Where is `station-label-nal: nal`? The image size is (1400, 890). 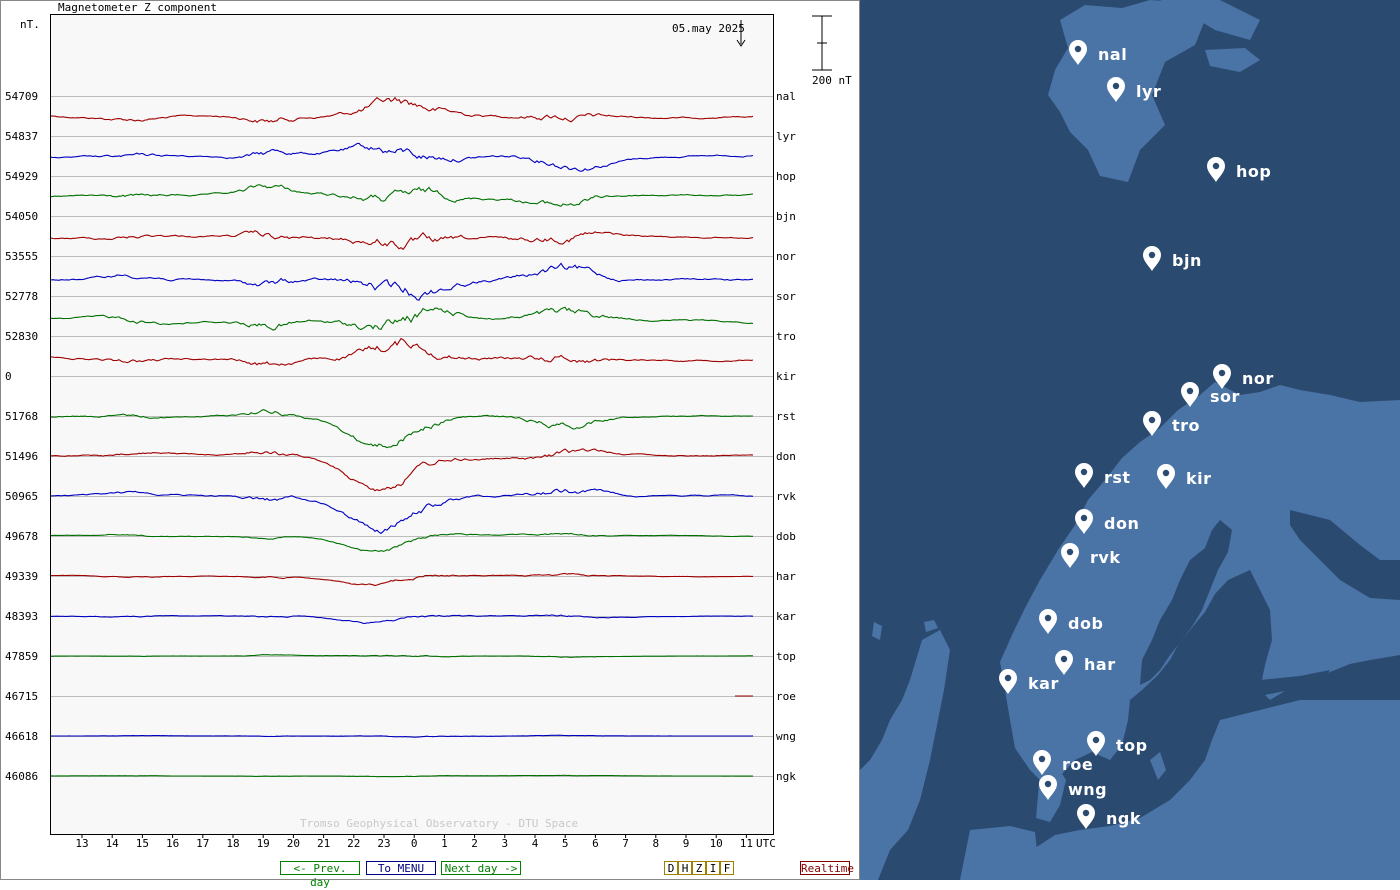 station-label-nal: nal is located at coordinates (786, 96).